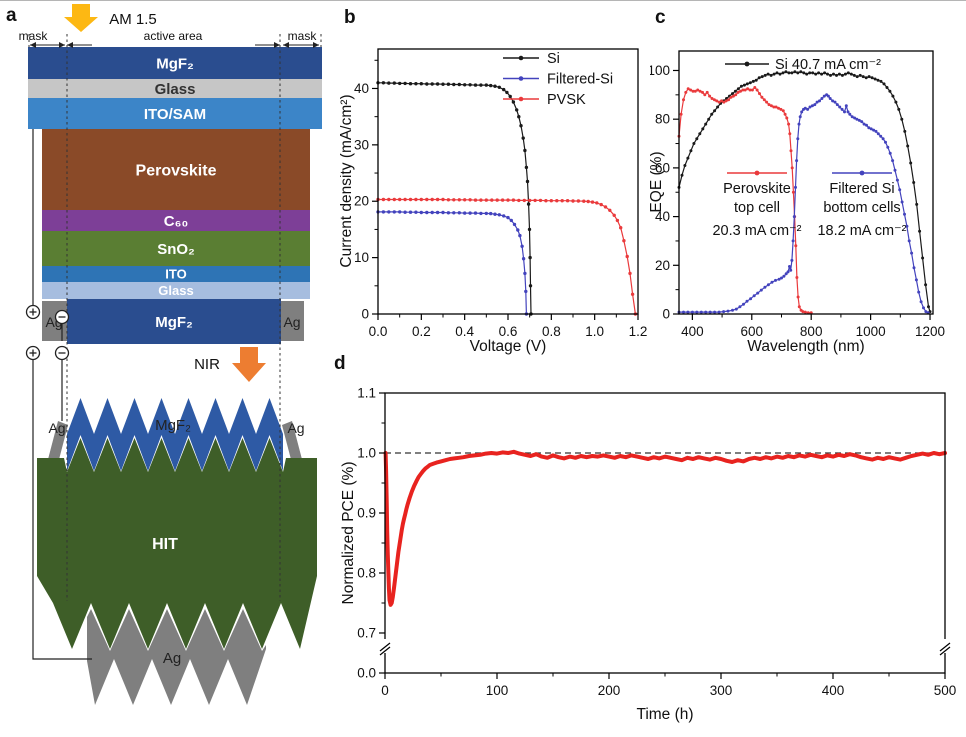 This screenshot has height=737, width=966. Describe the element at coordinates (828, 65) in the screenshot. I see `annotation-text: Si 40.7 mA cm⁻²` at that location.